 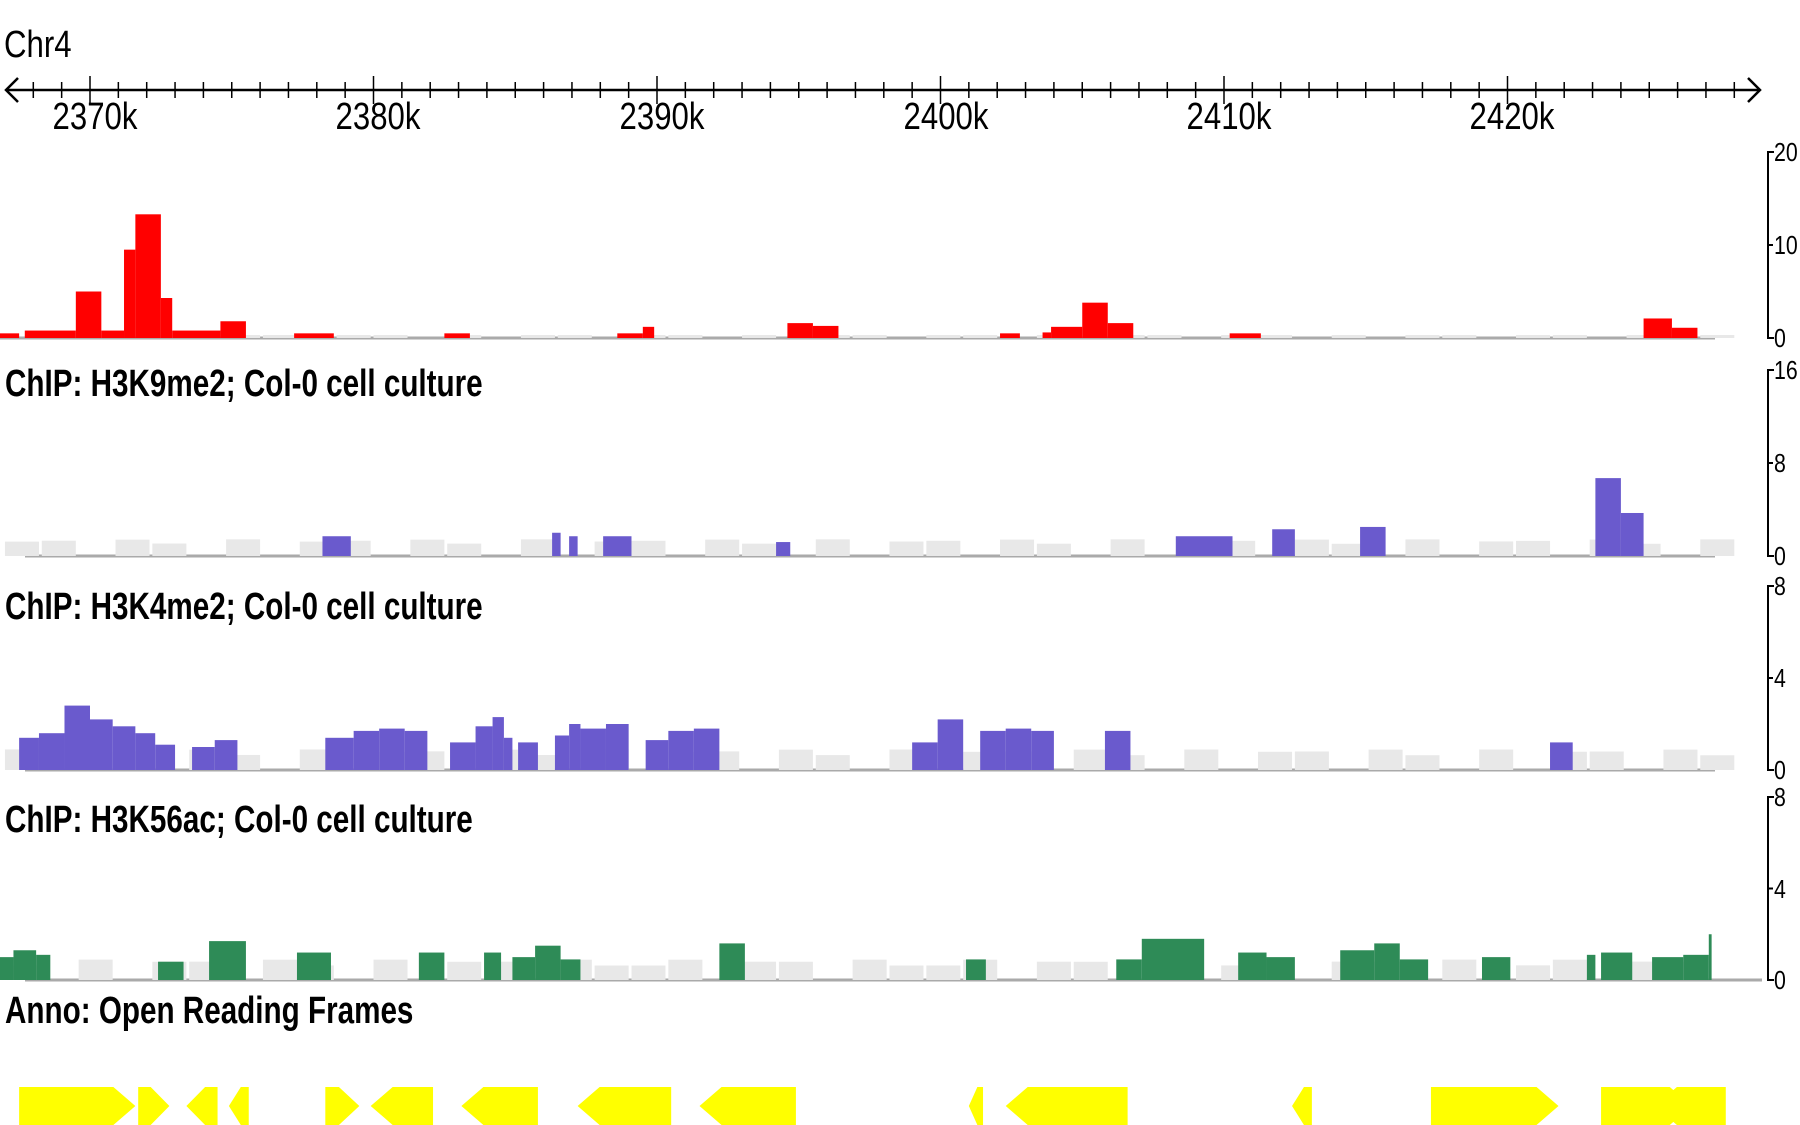 What do you see at coordinates (900, 75) in the screenshot?
I see `genomic-ruler` at bounding box center [900, 75].